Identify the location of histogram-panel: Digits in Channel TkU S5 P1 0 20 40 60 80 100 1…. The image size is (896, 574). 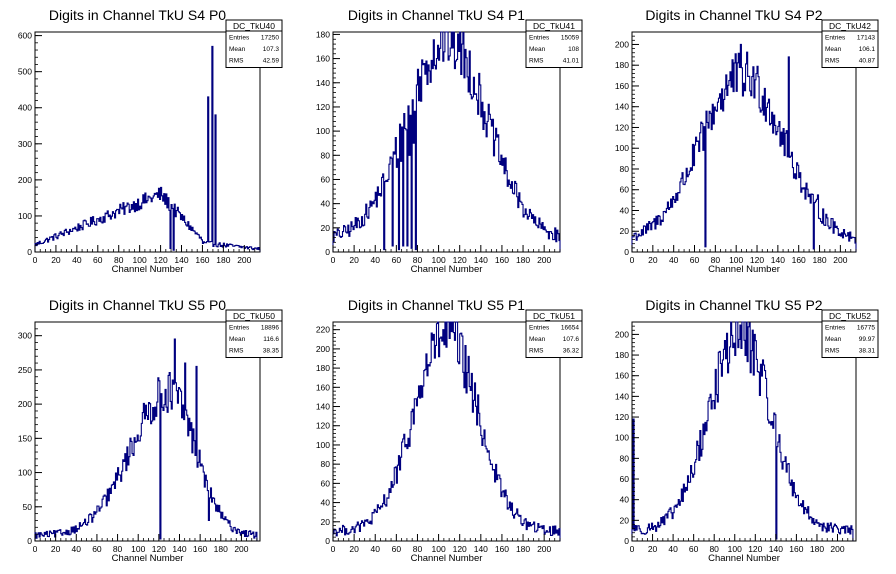
(449, 430).